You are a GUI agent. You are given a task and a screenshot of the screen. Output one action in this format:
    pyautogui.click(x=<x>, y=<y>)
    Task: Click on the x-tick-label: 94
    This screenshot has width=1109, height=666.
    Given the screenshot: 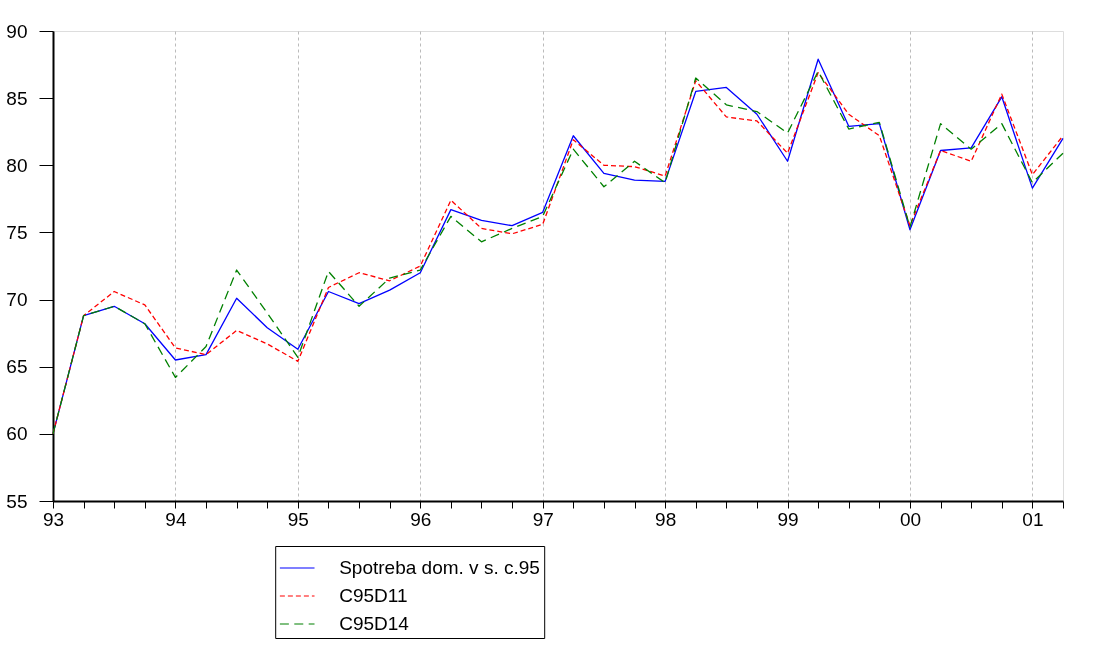 What is the action you would take?
    pyautogui.click(x=176, y=519)
    